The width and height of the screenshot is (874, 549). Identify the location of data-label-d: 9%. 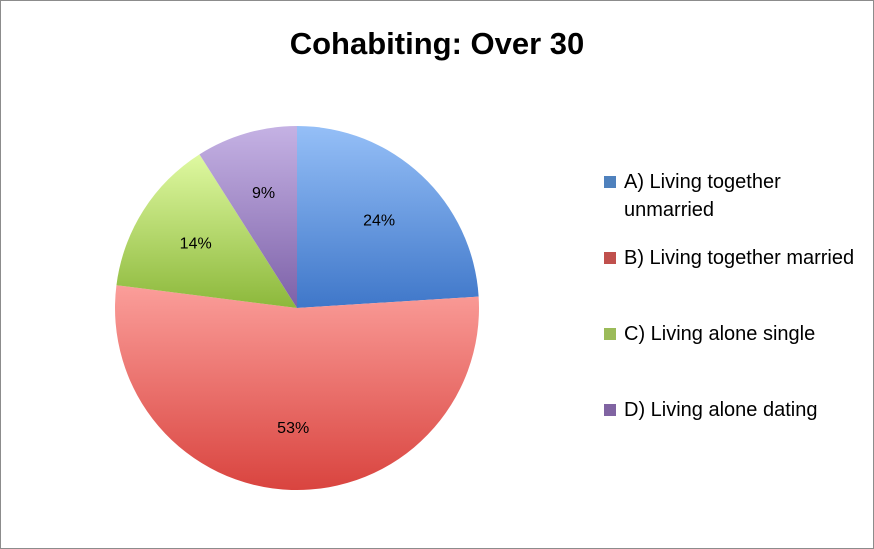
(263, 193).